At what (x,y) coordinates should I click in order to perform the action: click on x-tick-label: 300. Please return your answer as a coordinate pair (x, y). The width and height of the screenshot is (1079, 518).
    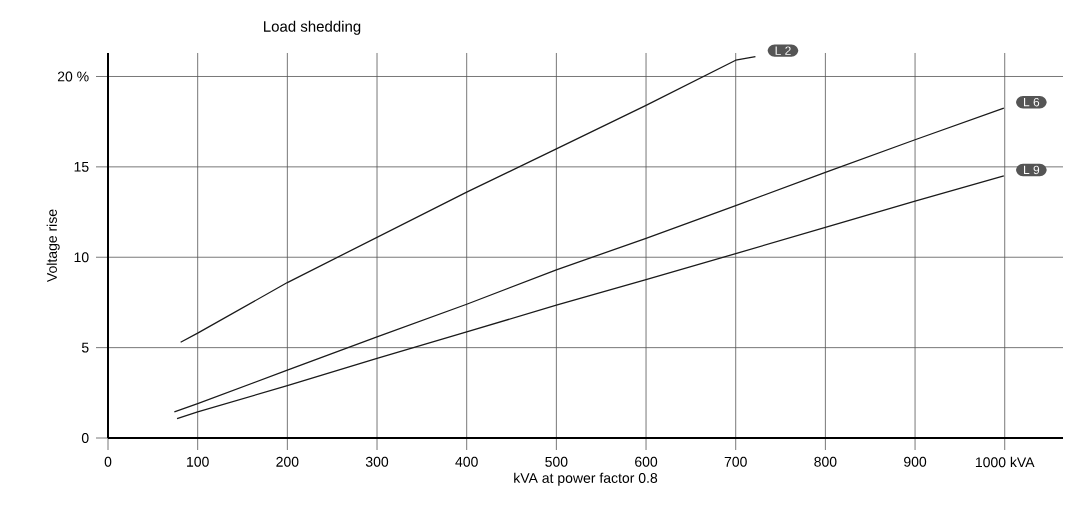
    Looking at the image, I should click on (377, 461).